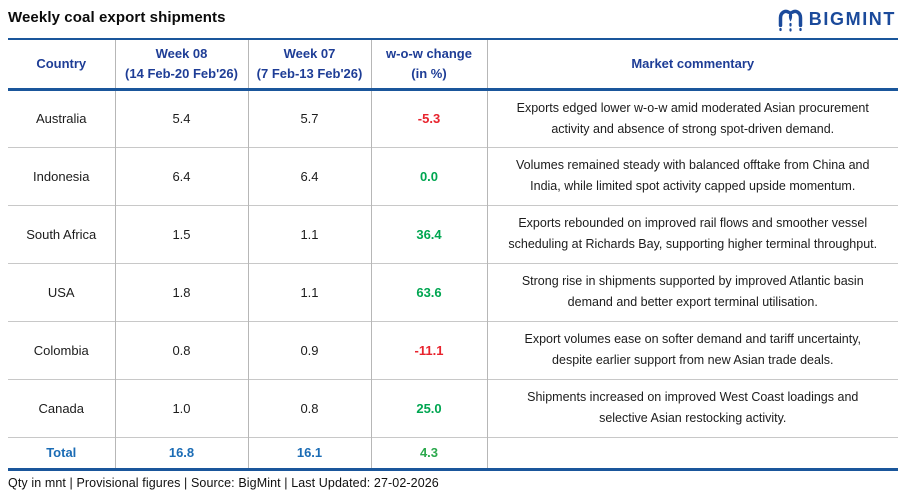 This screenshot has height=499, width=906. What do you see at coordinates (181, 292) in the screenshot?
I see `week08-cell: 1.8` at bounding box center [181, 292].